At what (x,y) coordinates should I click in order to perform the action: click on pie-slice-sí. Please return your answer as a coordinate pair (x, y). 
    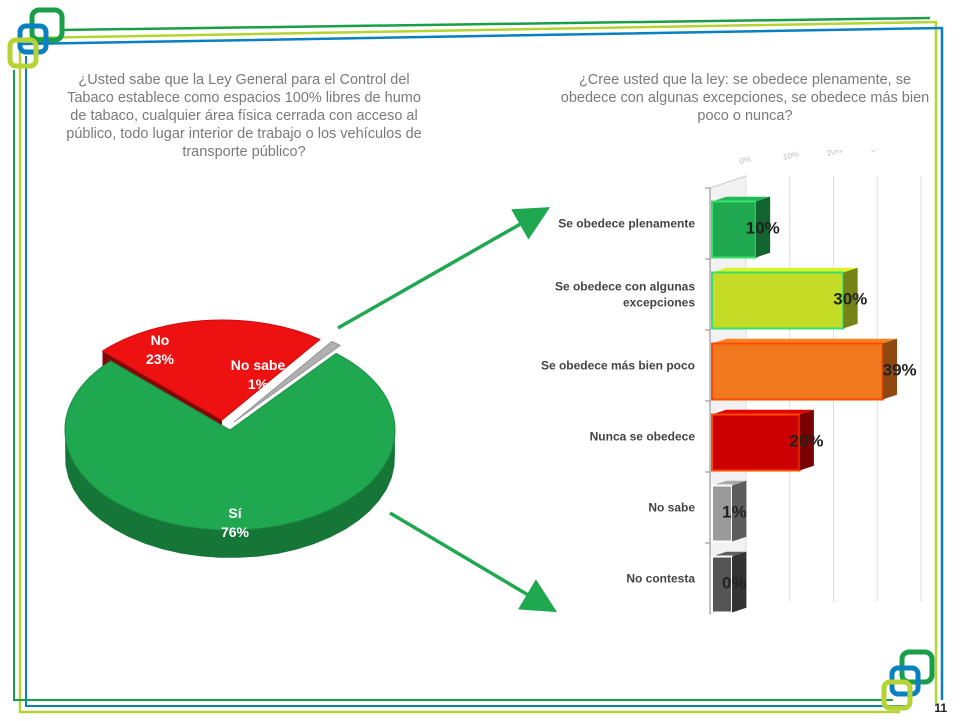
    Looking at the image, I should click on (230, 441).